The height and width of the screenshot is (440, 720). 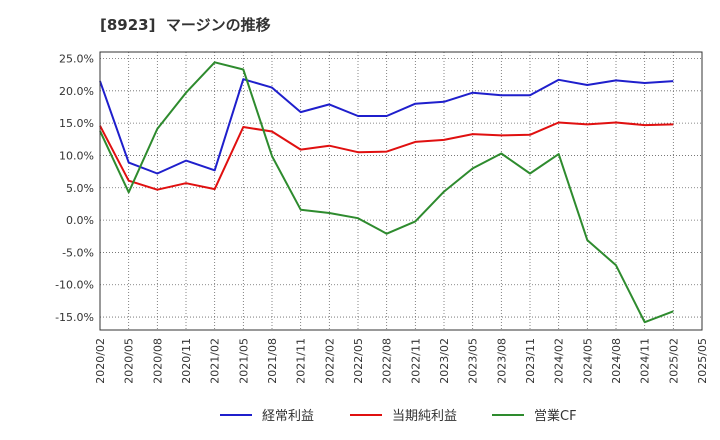 I want to click on x-tick-label: 2024/08, so click(x=616, y=361).